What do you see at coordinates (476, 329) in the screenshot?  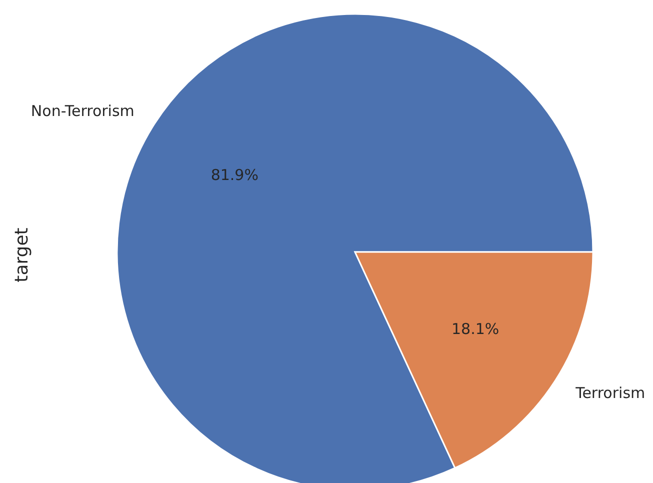 I see `data-label: 18.1%` at bounding box center [476, 329].